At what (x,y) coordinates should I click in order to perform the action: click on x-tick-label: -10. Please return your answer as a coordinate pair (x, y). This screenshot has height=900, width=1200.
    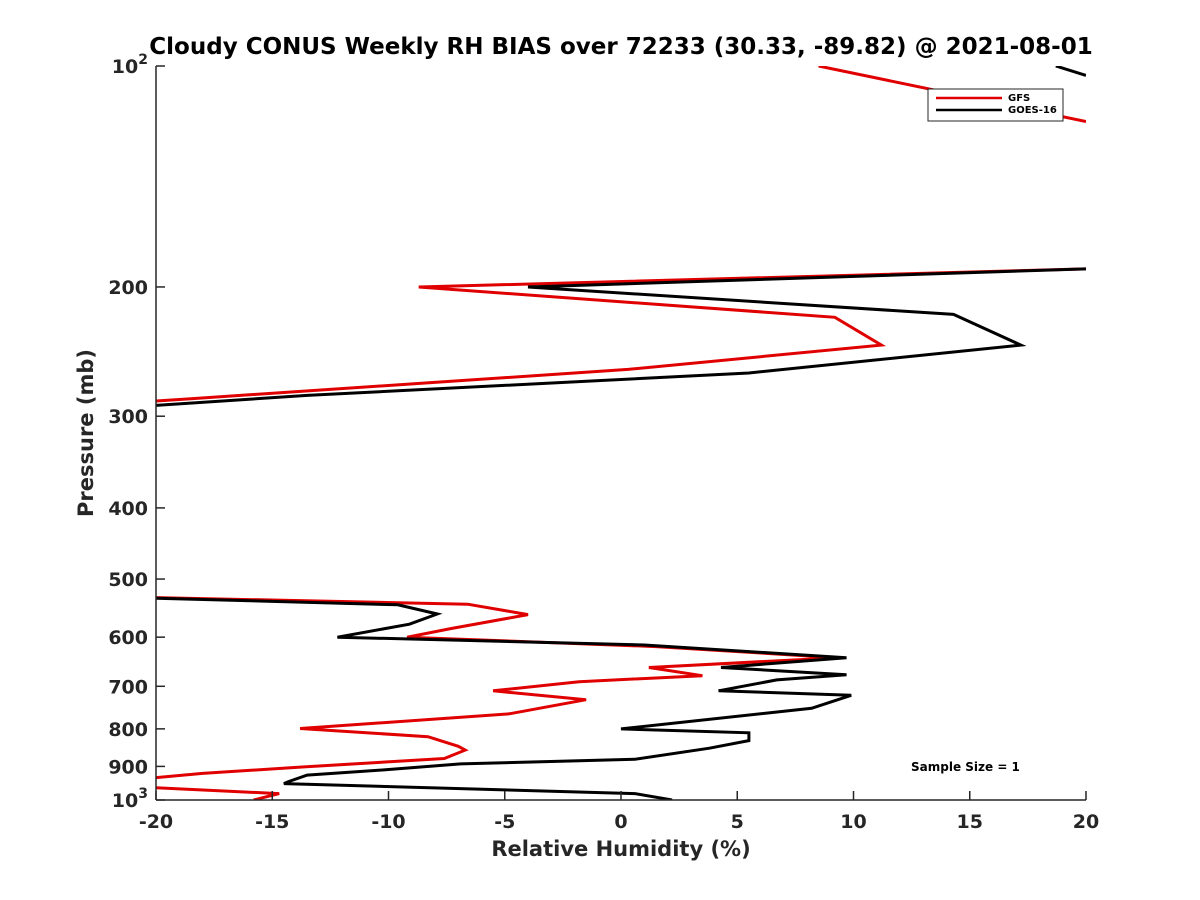
    Looking at the image, I should click on (388, 822).